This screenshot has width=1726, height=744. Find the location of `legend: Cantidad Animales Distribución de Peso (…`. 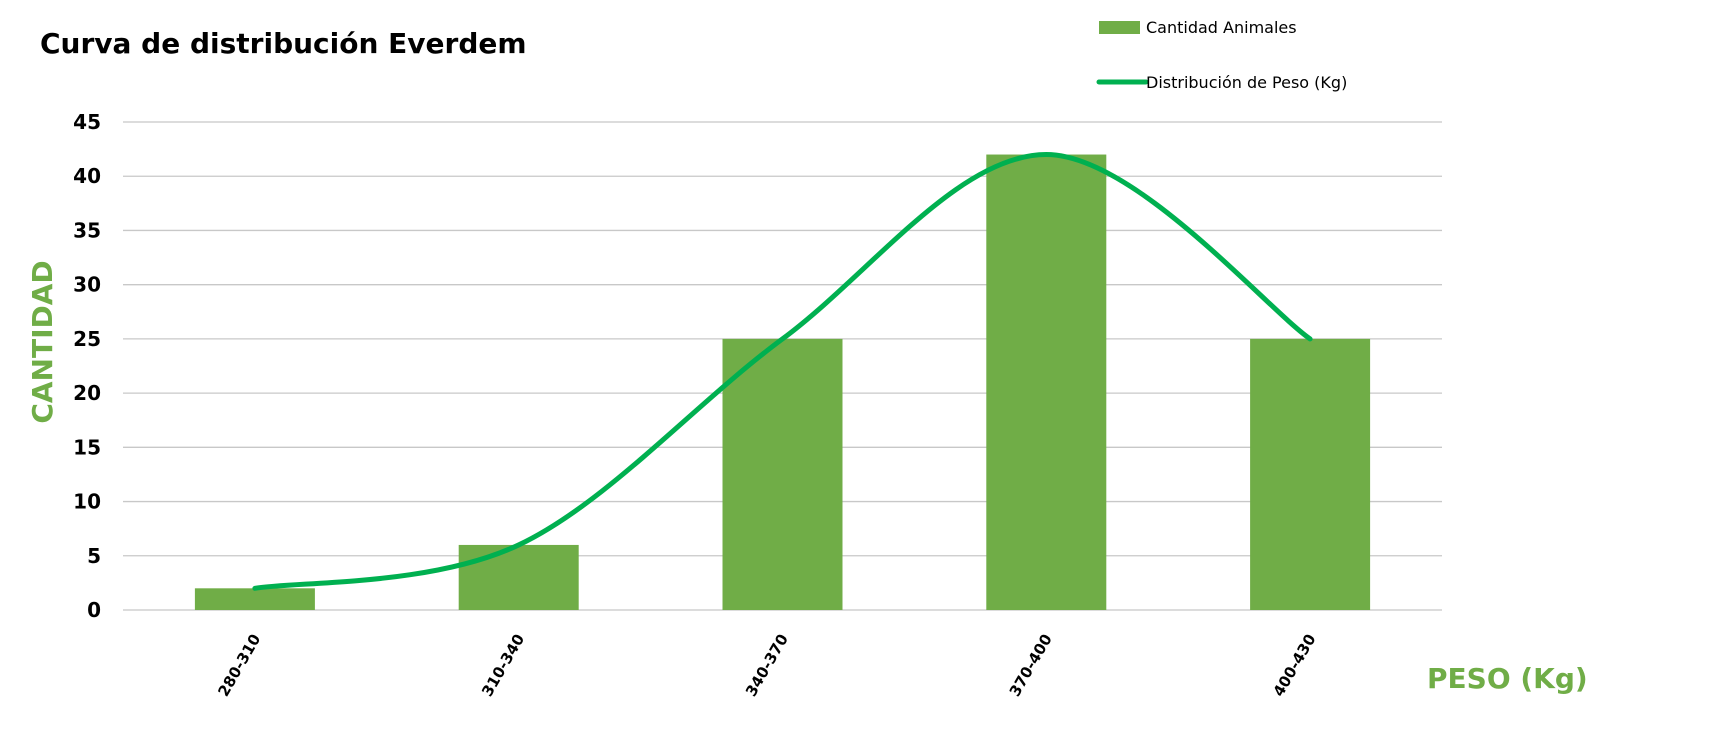

legend: Cantidad Animales Distribución de Peso (… is located at coordinates (1221, 55).